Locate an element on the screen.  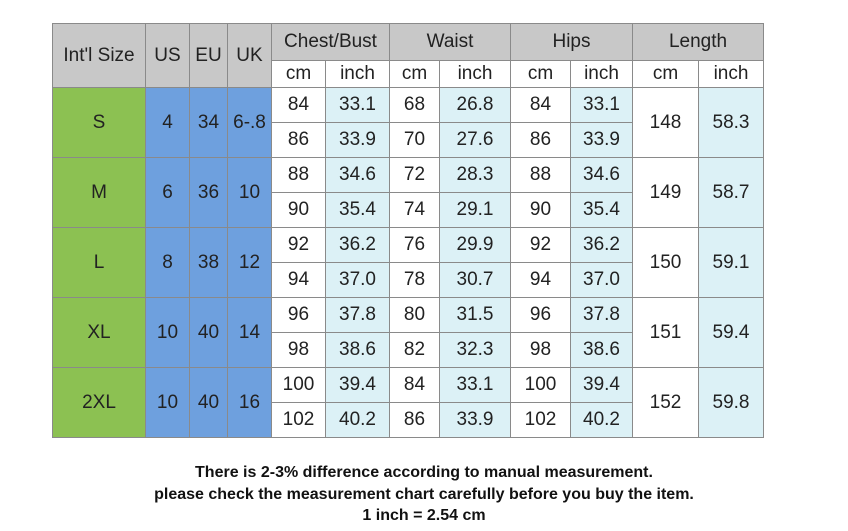
table-row: L 8 38 12 92 36.2 76 29.9 92 36.2 150 59.1 is located at coordinates (408, 262).